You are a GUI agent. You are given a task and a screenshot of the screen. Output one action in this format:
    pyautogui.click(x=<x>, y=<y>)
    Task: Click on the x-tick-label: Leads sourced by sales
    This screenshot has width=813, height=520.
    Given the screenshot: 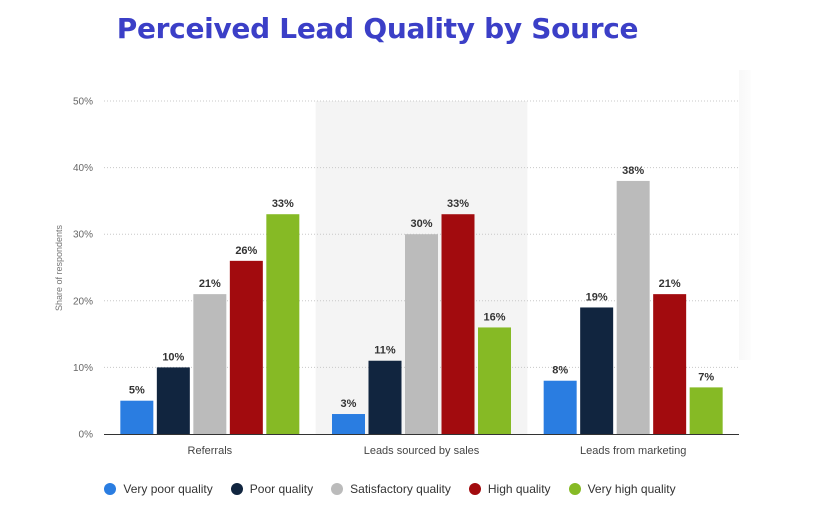 What is the action you would take?
    pyautogui.click(x=422, y=451)
    